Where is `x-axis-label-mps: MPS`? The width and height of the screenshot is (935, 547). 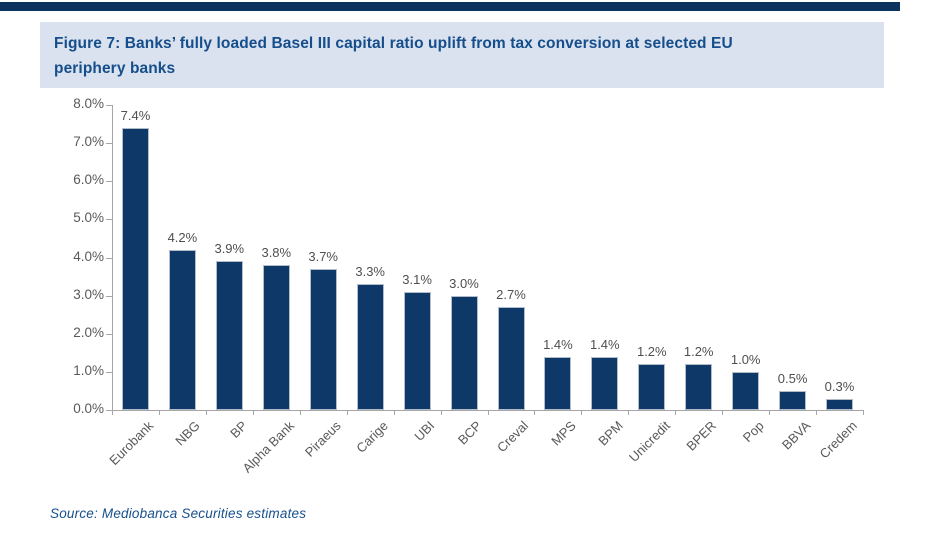
x-axis-label-mps: MPS is located at coordinates (563, 433).